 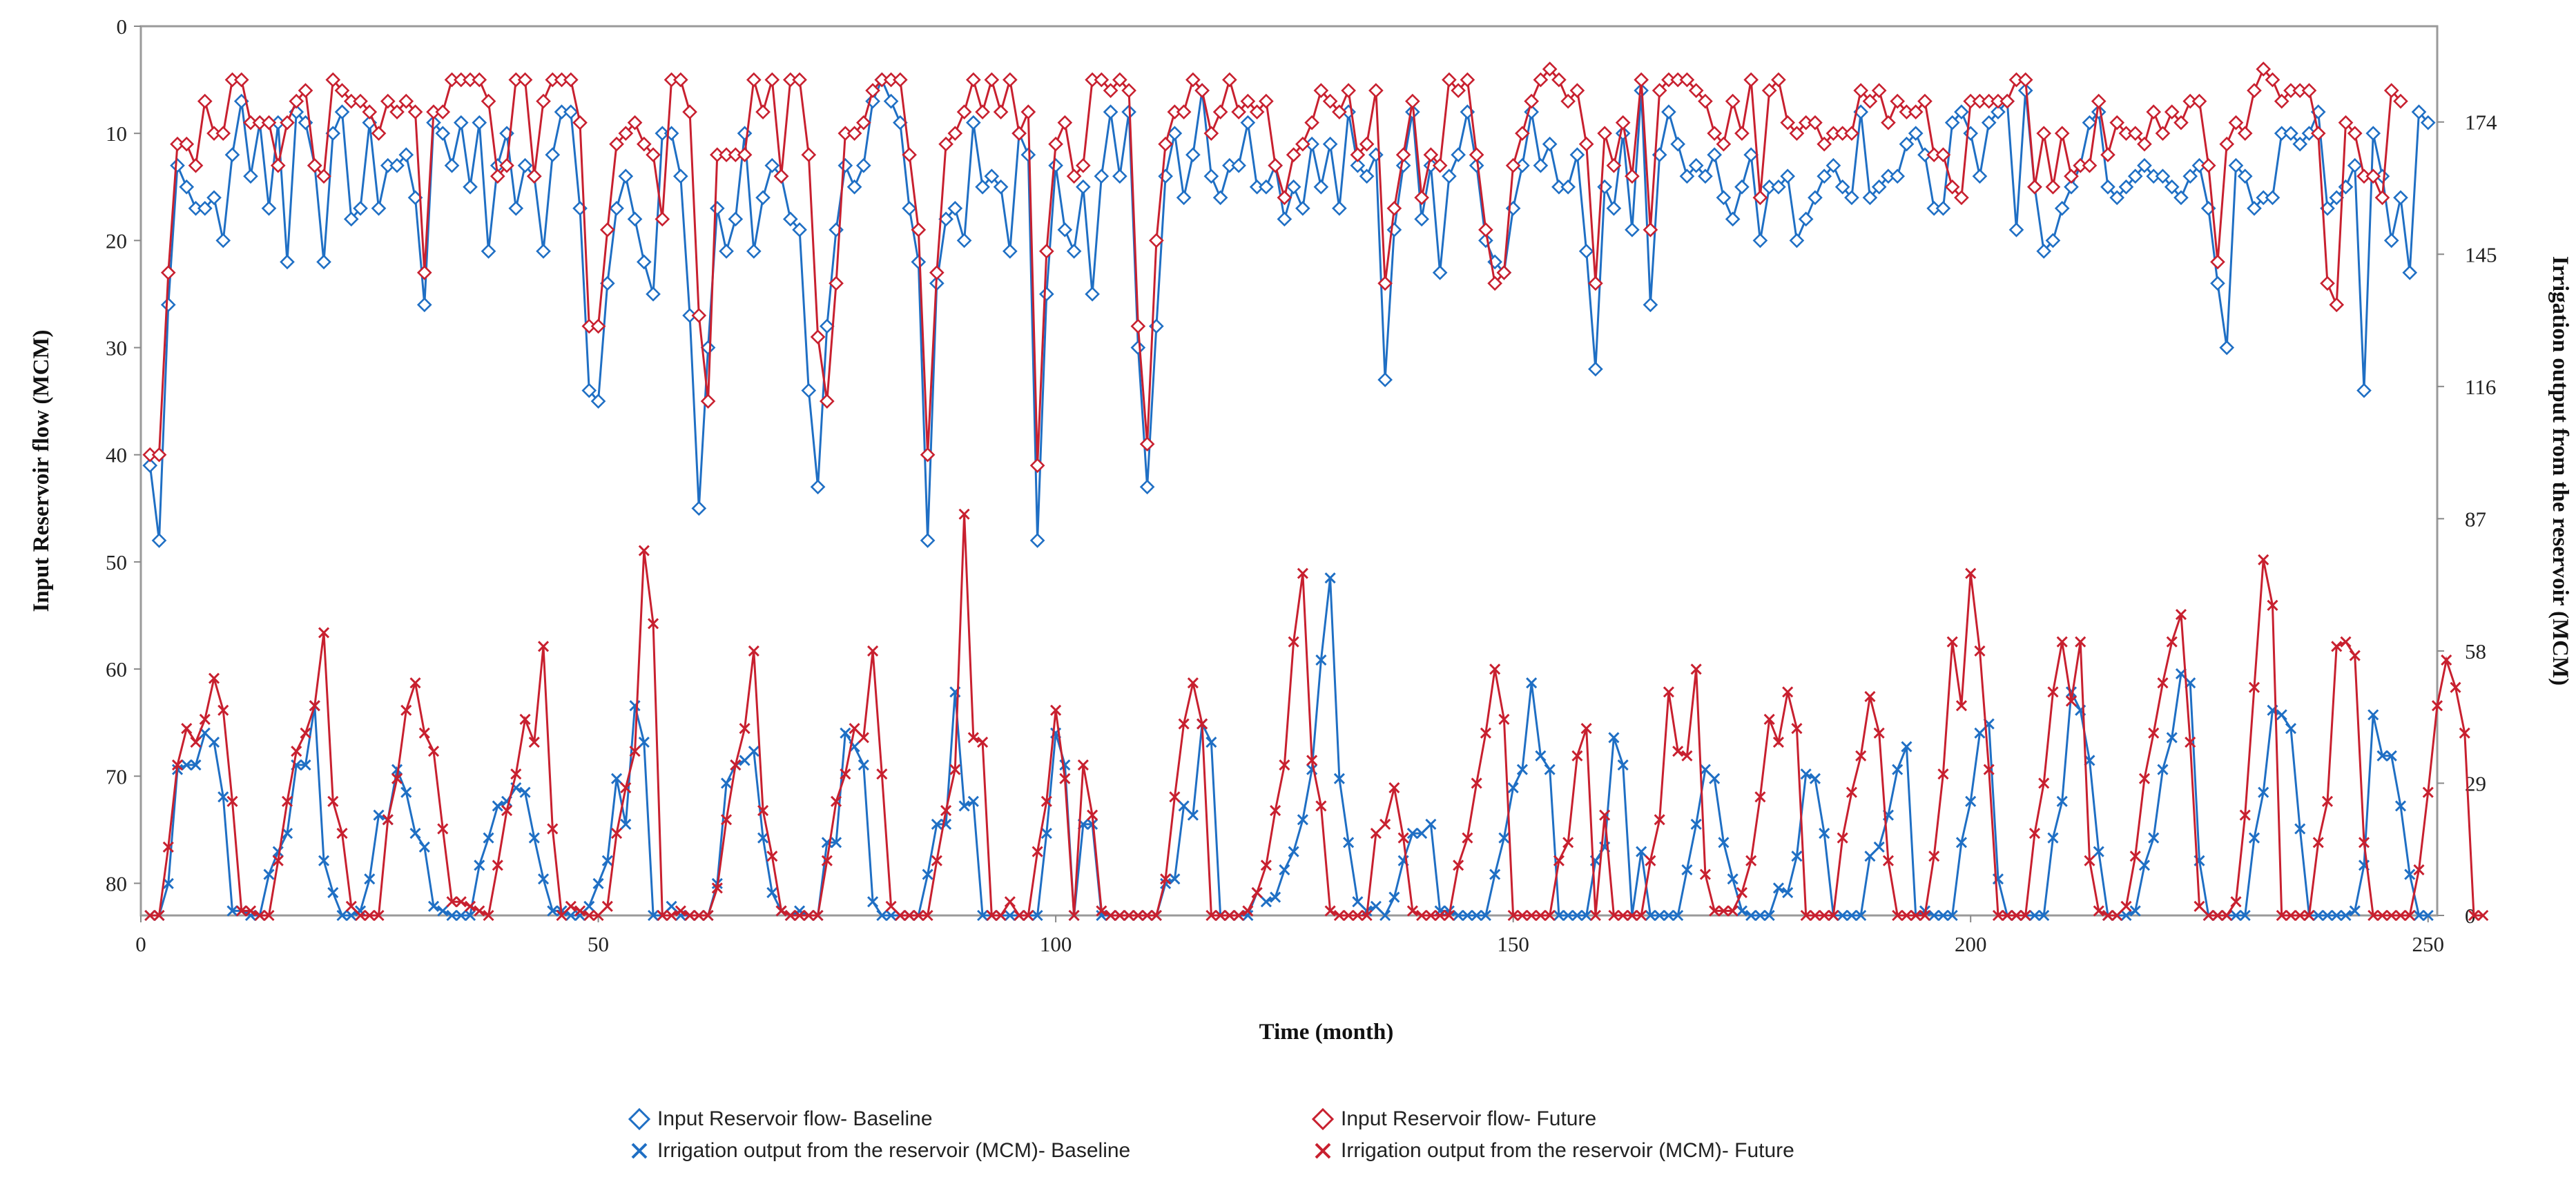 I want to click on x-axis-label: Time (month), so click(x=1327, y=1033).